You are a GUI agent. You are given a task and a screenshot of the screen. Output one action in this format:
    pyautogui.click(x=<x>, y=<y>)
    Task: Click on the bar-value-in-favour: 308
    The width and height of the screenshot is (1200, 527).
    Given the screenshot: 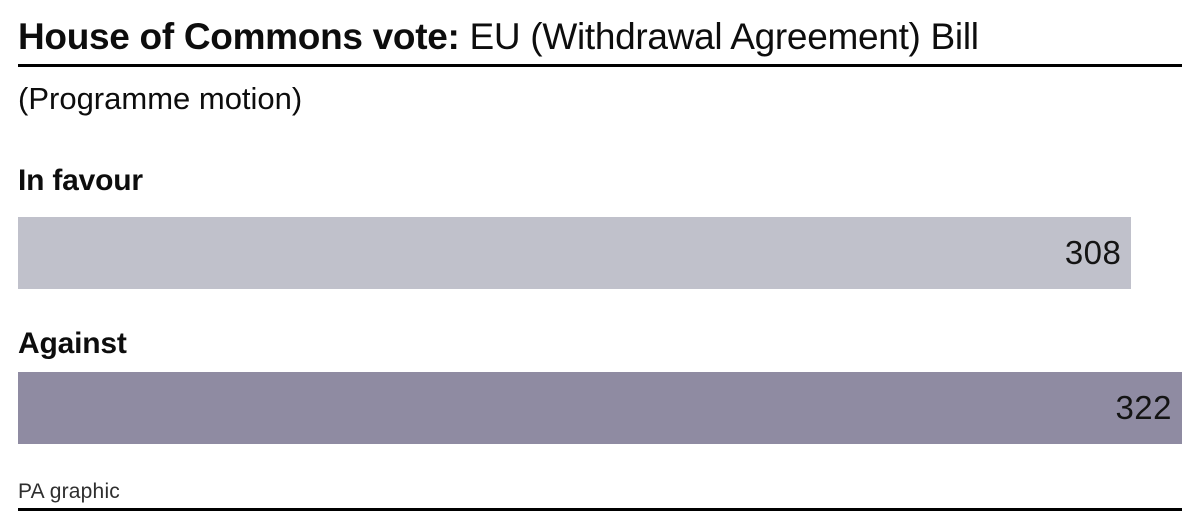 What is the action you would take?
    pyautogui.click(x=1093, y=252)
    